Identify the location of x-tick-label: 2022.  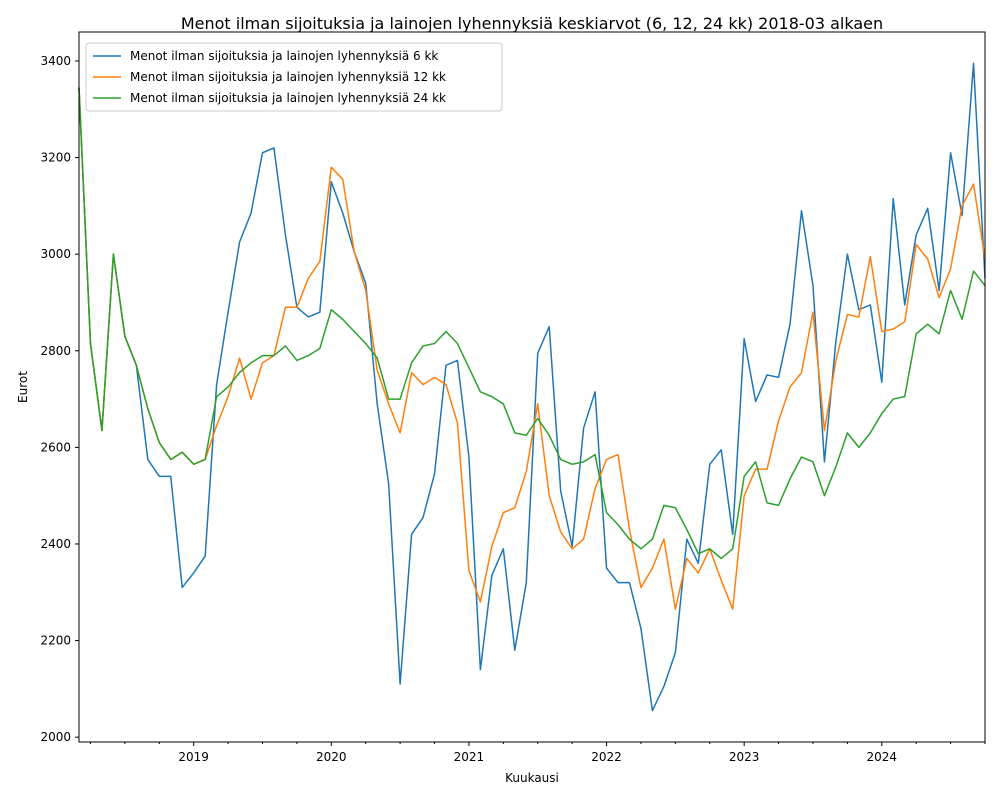
(606, 757).